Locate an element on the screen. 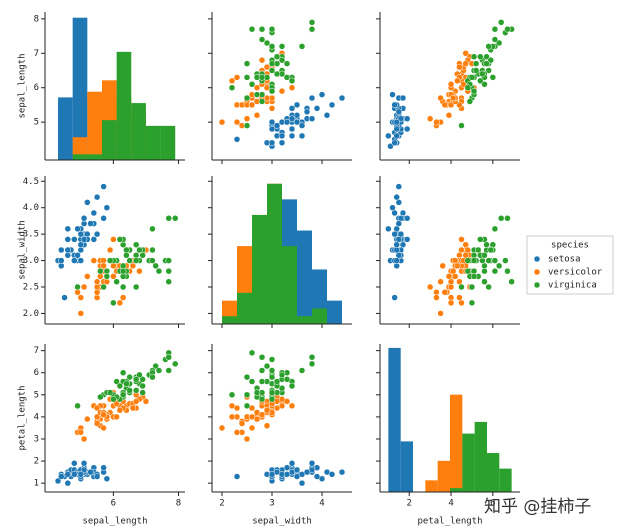 This screenshot has height=532, width=617. y-tick-label: 7 is located at coordinates (36, 351).